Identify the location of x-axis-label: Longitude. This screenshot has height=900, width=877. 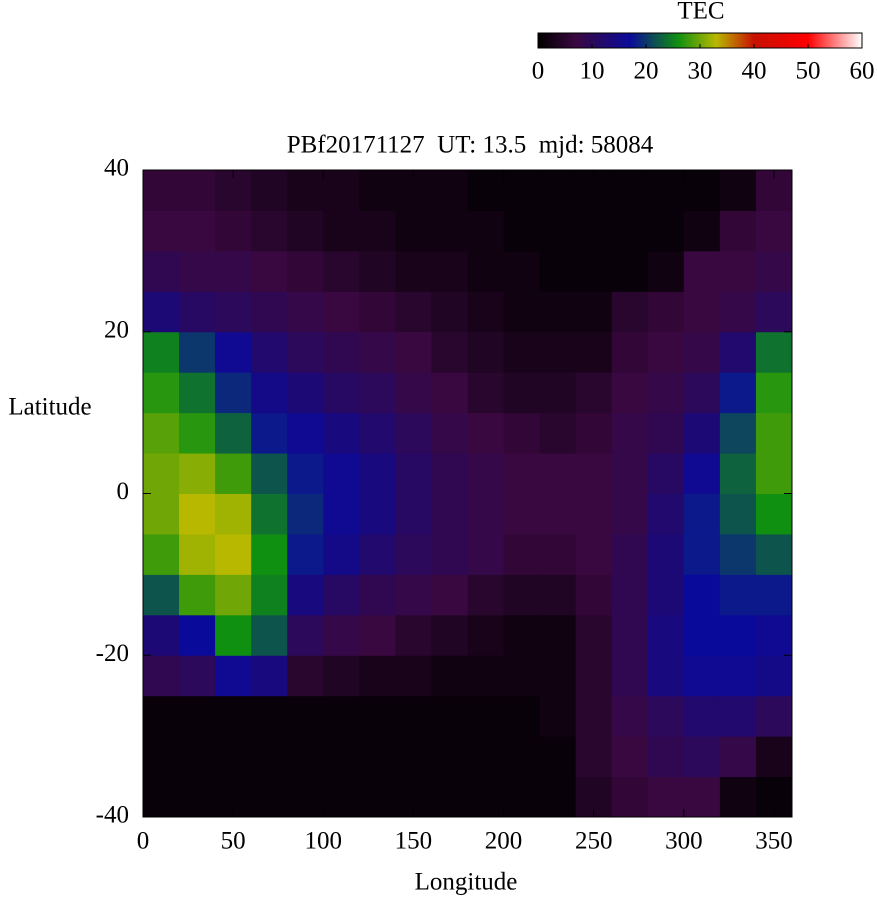
(466, 882).